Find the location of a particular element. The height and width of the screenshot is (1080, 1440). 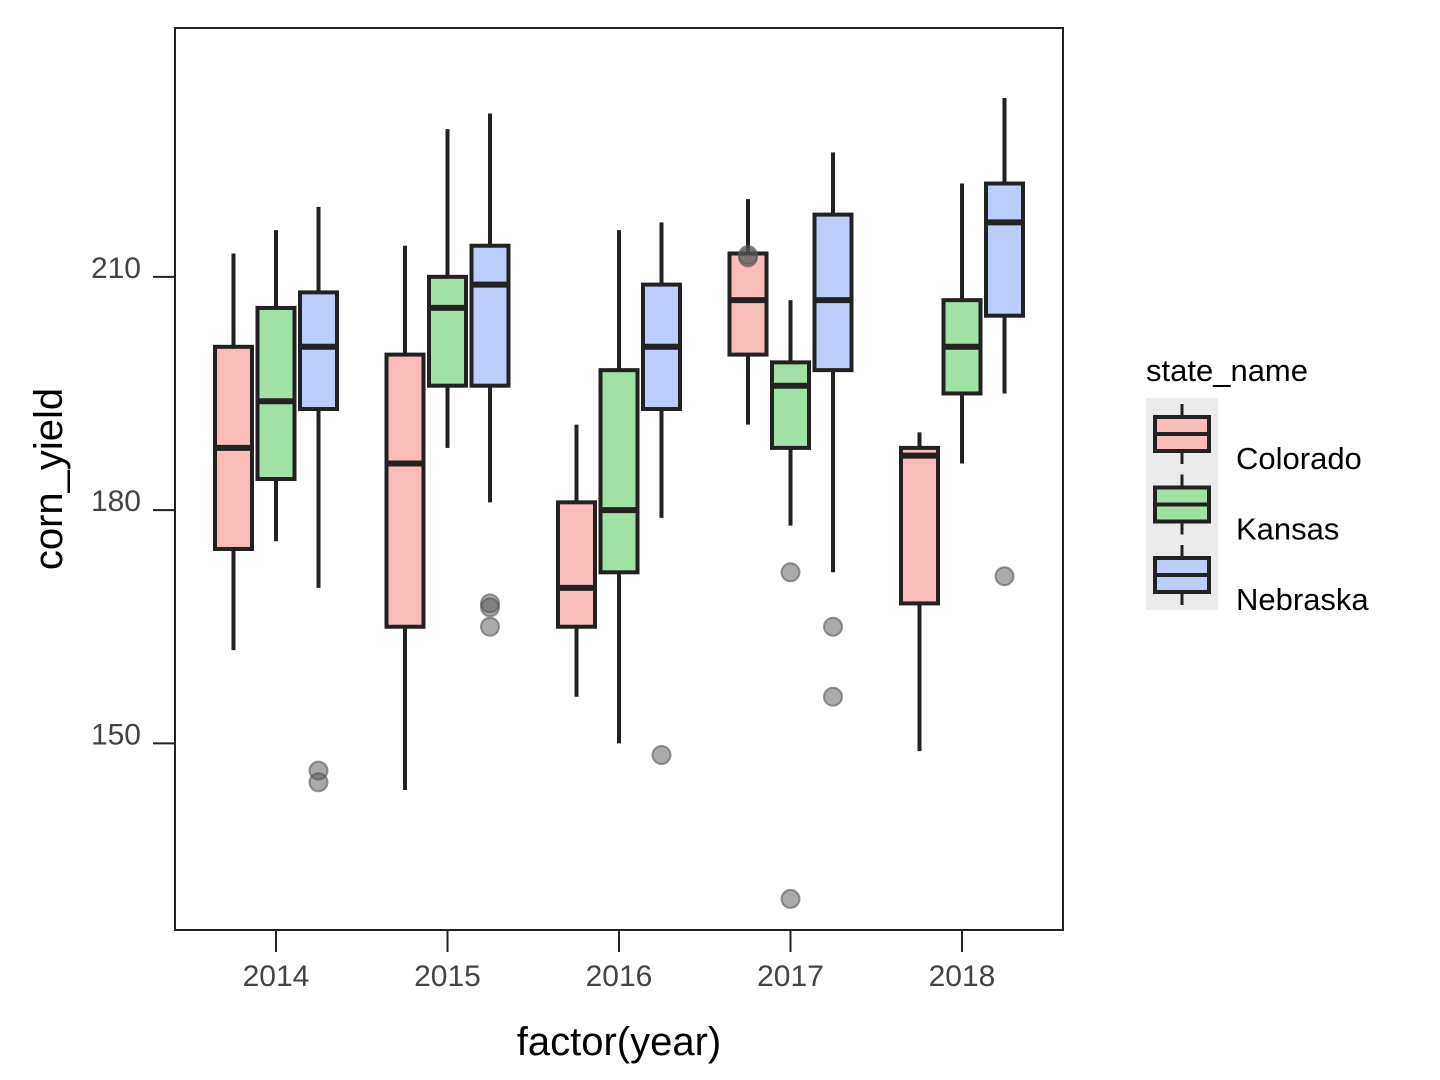

box-colorado-2015 is located at coordinates (405, 518).